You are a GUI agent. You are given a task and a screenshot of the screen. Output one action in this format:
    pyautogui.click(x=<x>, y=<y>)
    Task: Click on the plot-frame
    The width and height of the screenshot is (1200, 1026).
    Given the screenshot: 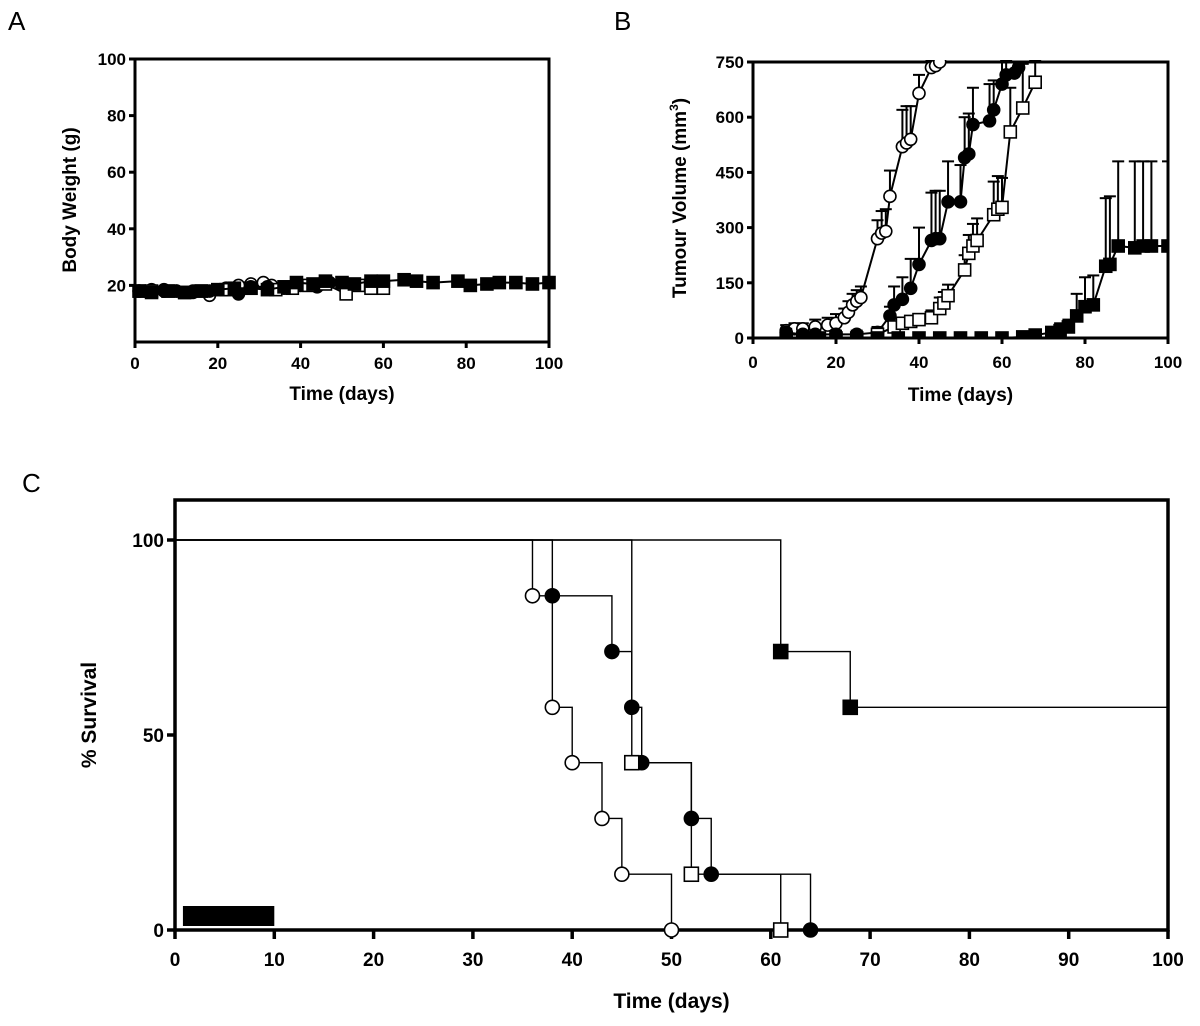 What is the action you would take?
    pyautogui.click(x=342, y=200)
    